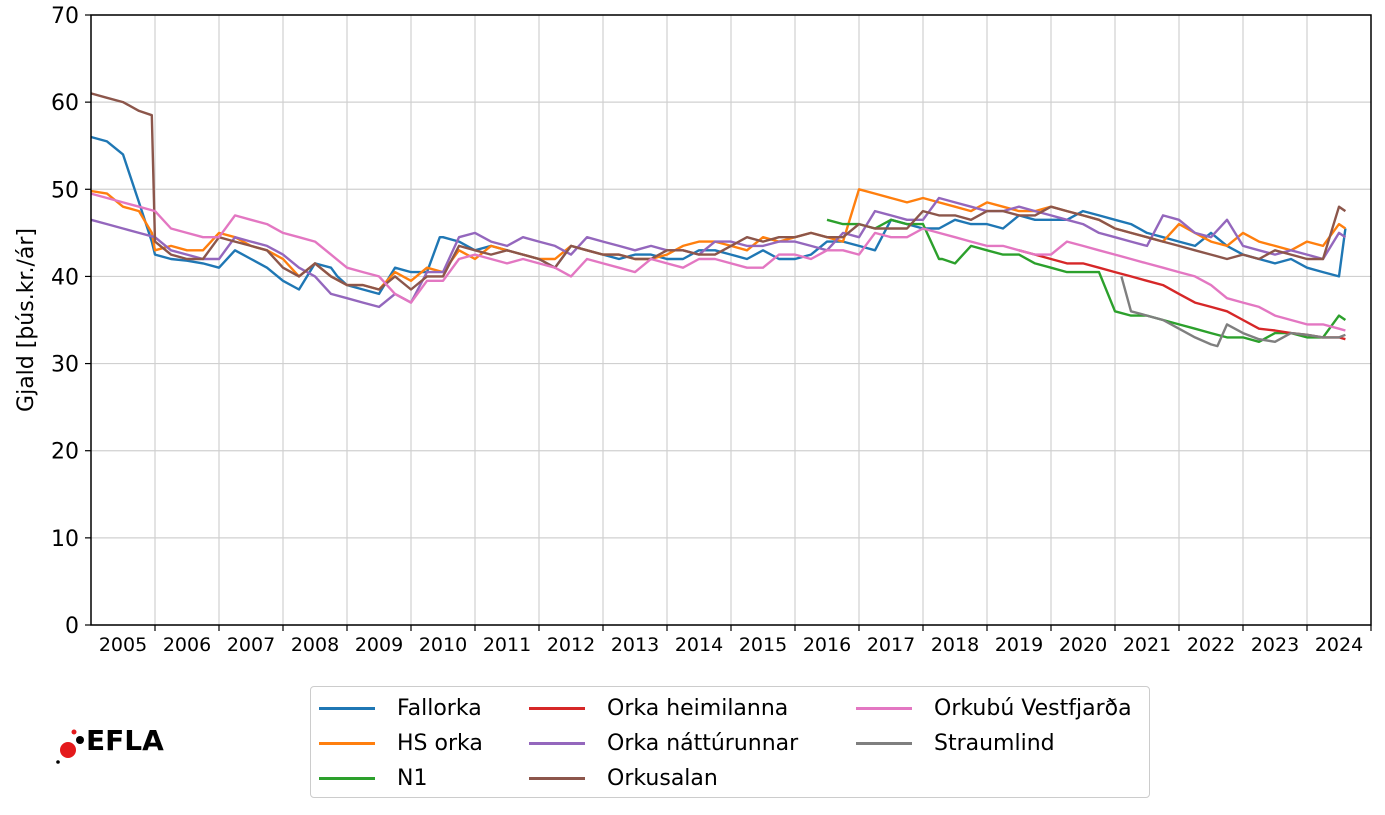 The width and height of the screenshot is (1385, 815). Describe the element at coordinates (125, 740) in the screenshot. I see `efla-logo-text: EFLA` at that location.